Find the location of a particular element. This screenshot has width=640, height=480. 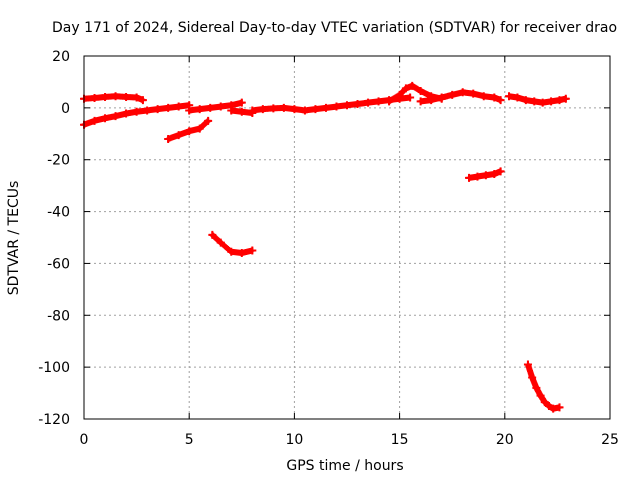

series-arc-main-band is located at coordinates (331, 104).